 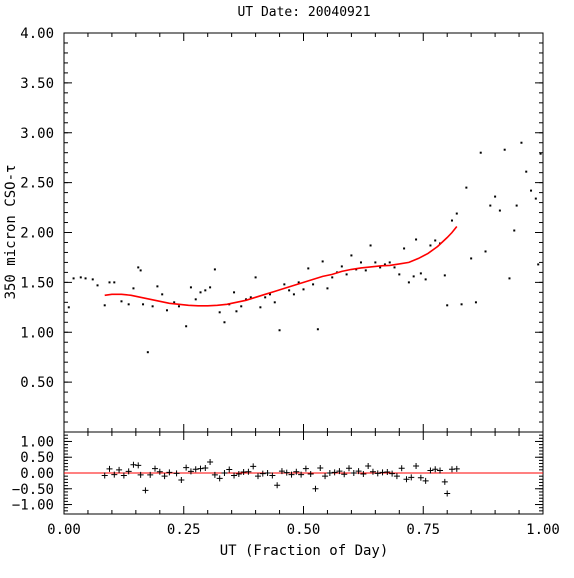 I want to click on y-tick-label: 1.50, so click(x=37, y=283).